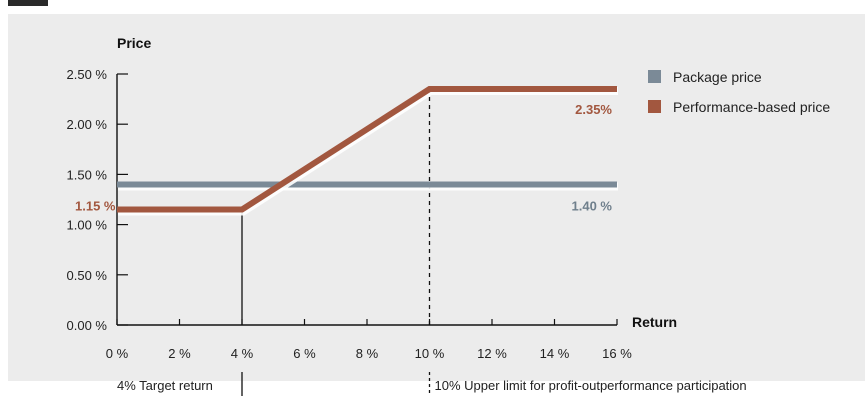 Image resolution: width=868 pixels, height=412 pixels. Describe the element at coordinates (117, 353) in the screenshot. I see `x-tick-label: 0 %` at that location.